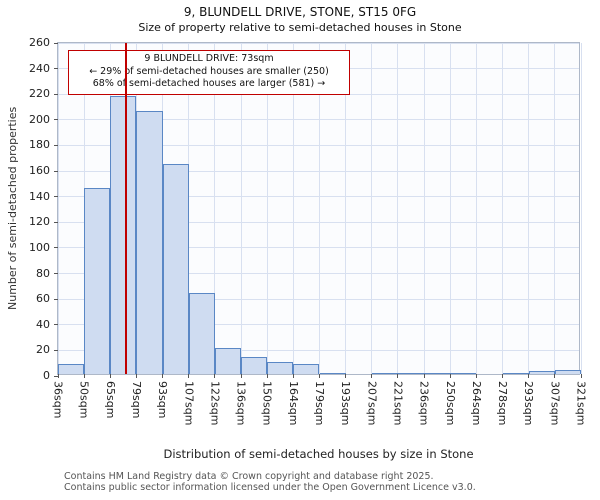  What do you see at coordinates (39, 145) in the screenshot?
I see `y-tick-label: 180` at bounding box center [39, 145].